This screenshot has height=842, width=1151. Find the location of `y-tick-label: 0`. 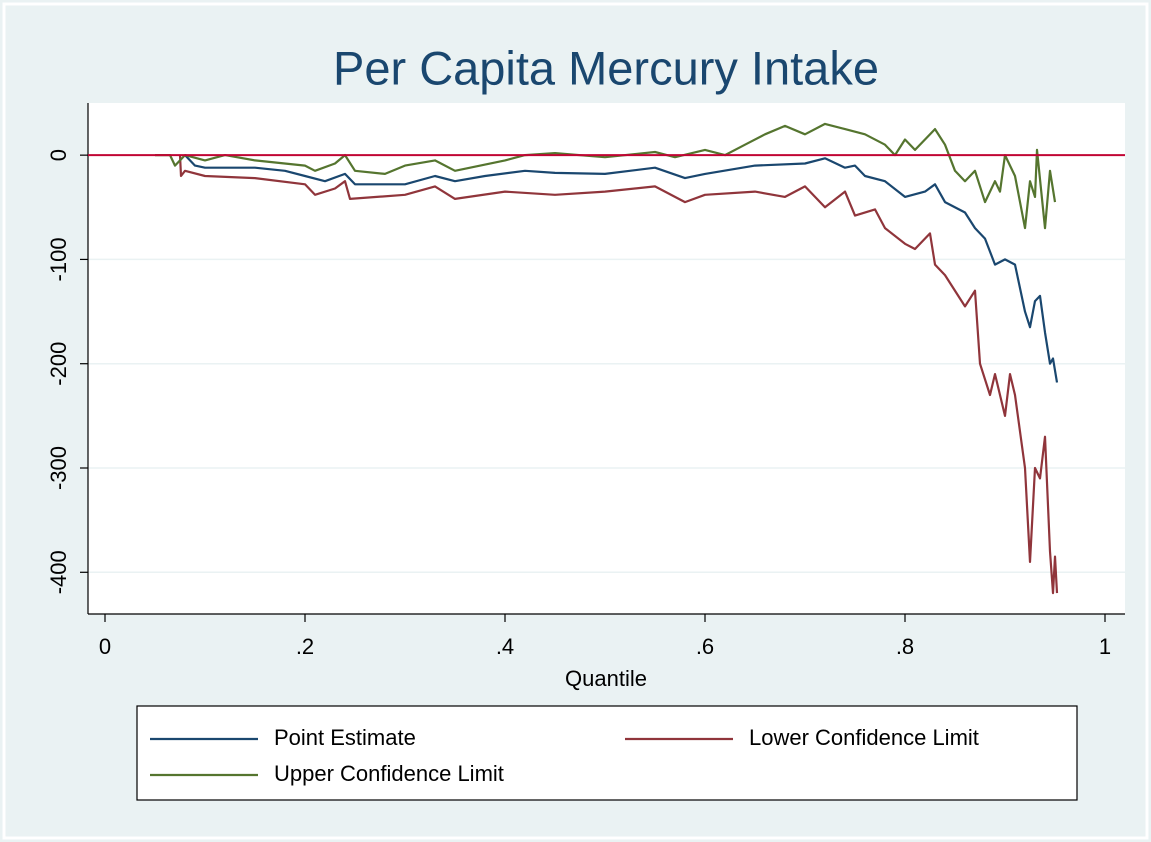

y-tick-label: 0 is located at coordinates (58, 155).